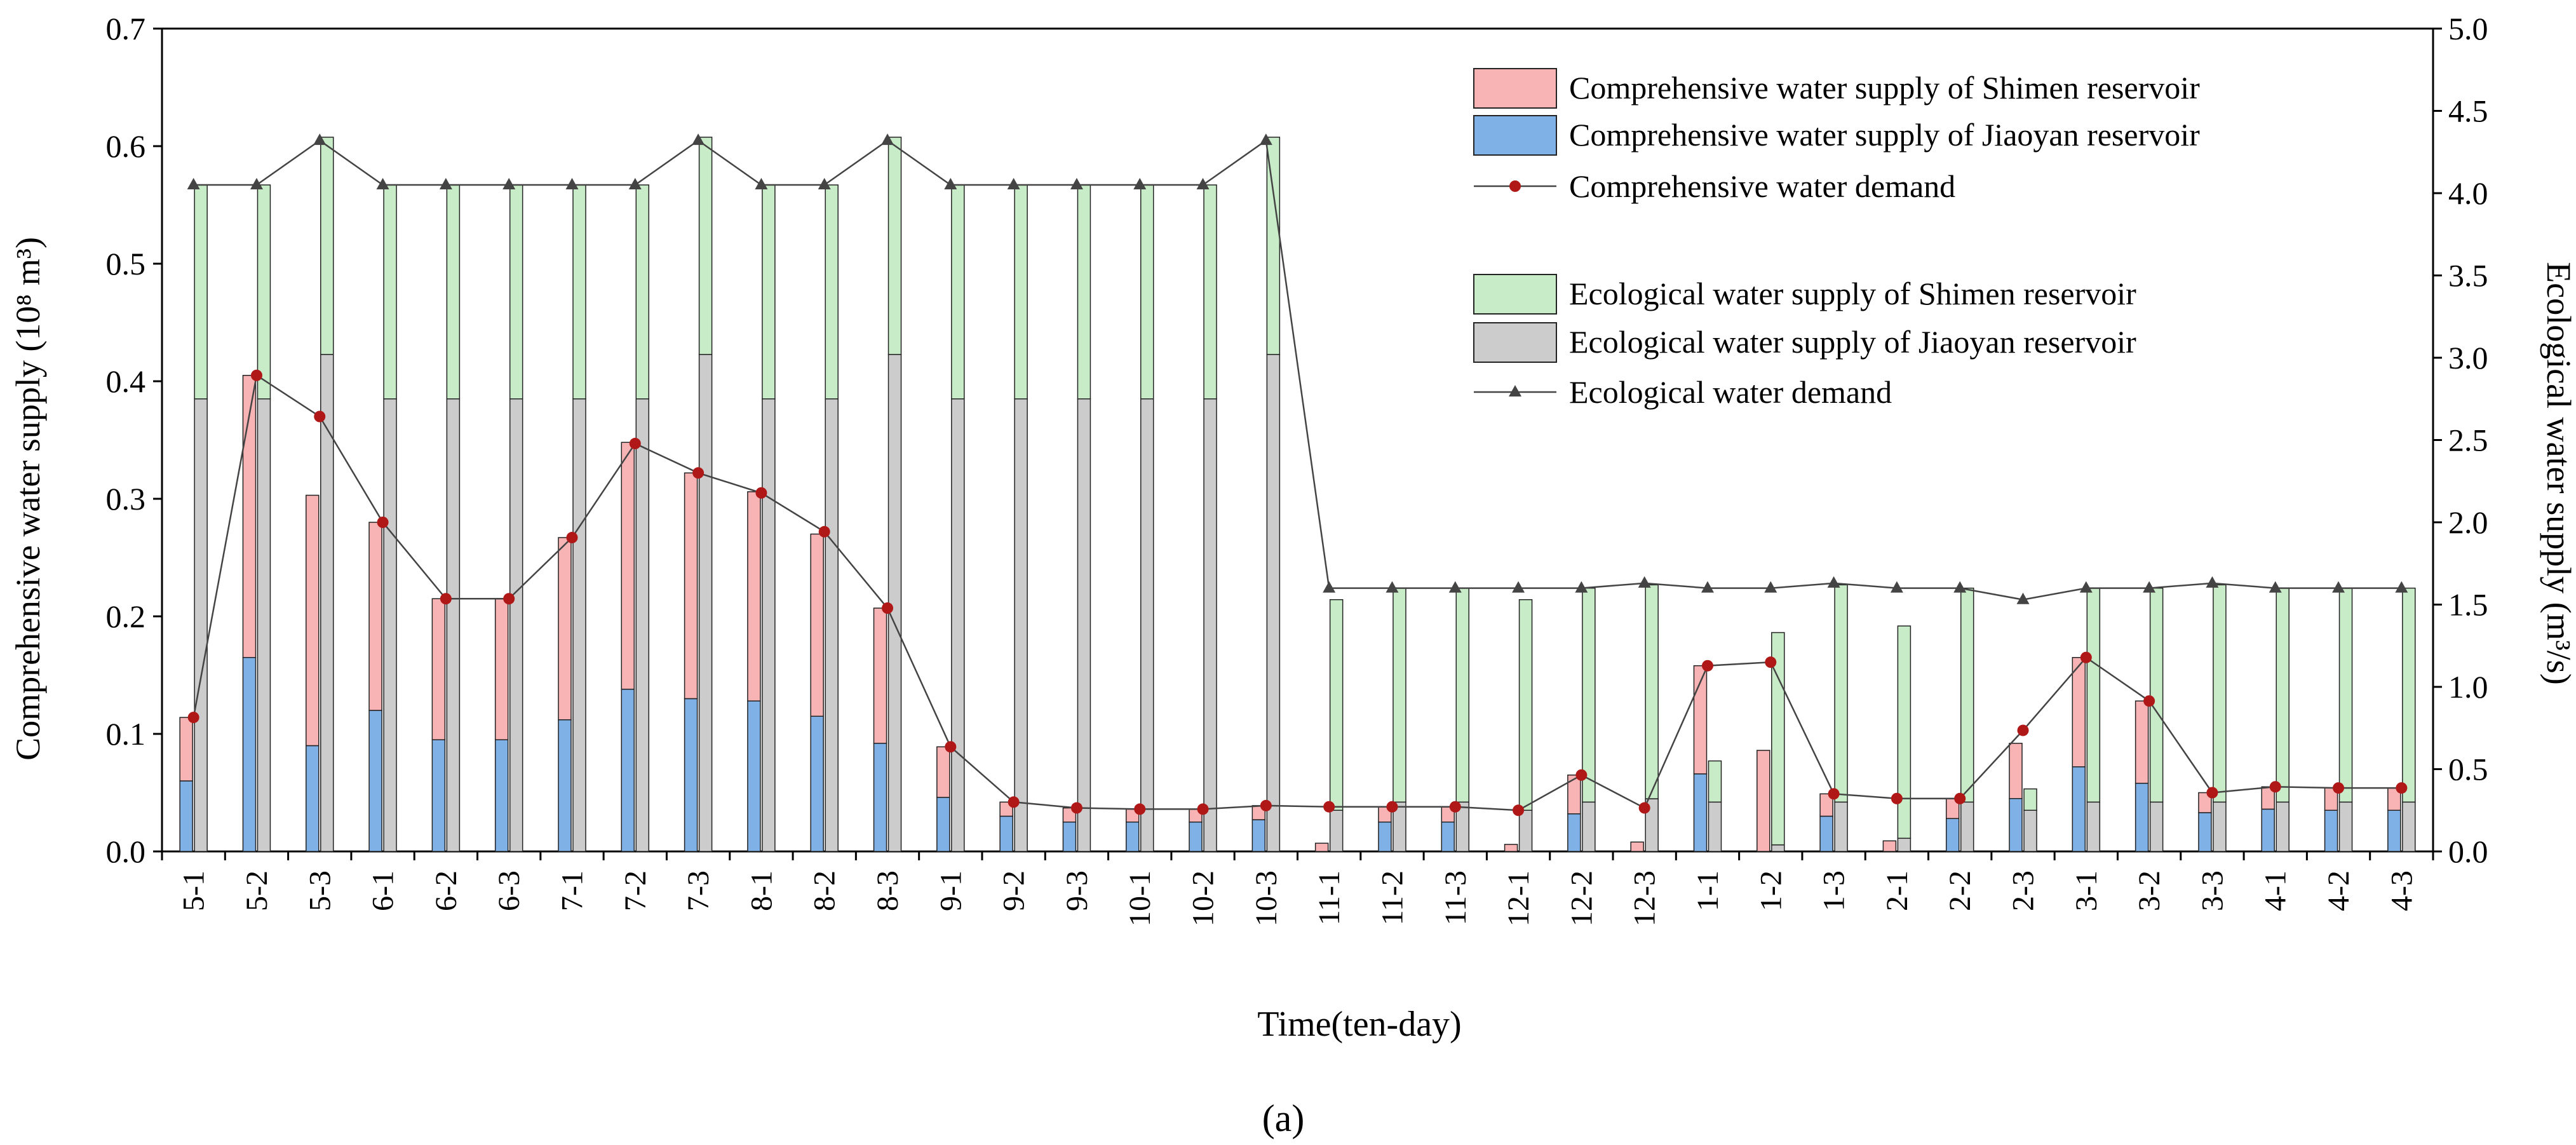 This screenshot has height=1145, width=2576. Describe the element at coordinates (2468, 440) in the screenshot. I see `y-right-tick-label: 2.5` at that location.